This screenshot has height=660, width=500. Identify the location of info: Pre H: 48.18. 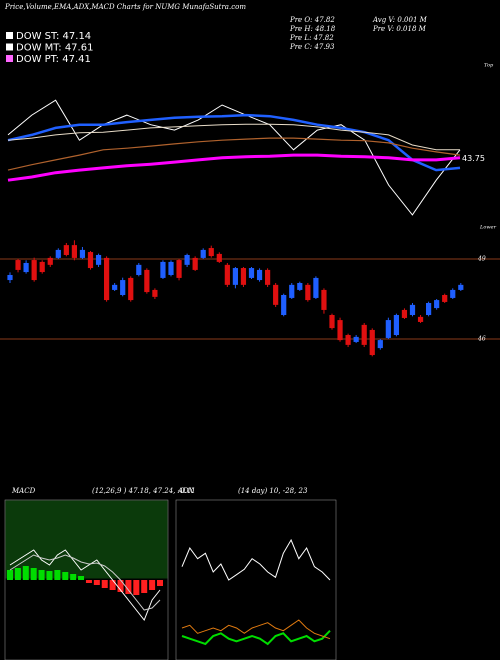
(312, 29).